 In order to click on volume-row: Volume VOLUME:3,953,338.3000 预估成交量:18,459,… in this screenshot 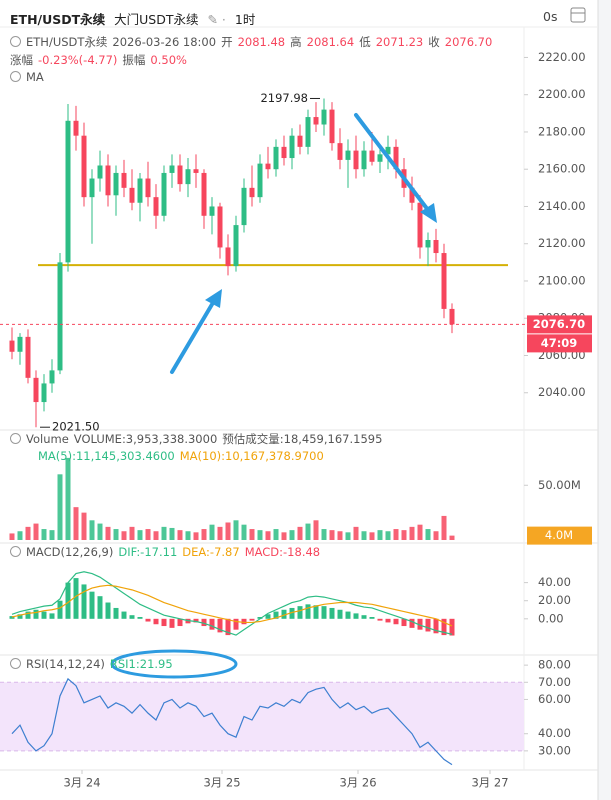, I will do `click(198, 439)`.